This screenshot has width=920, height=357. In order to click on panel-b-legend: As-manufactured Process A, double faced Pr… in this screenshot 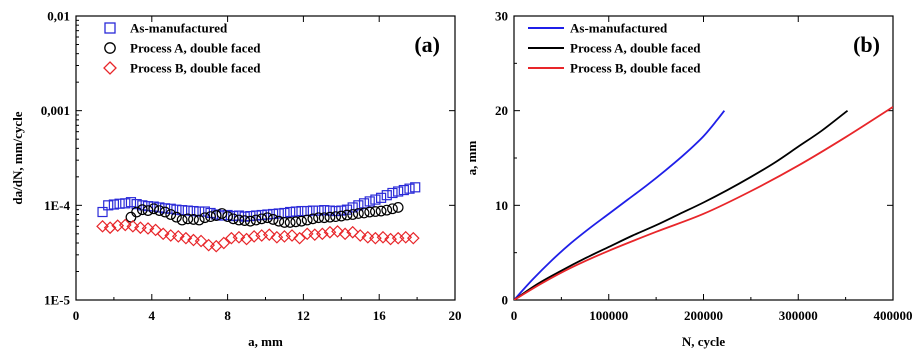, I will do `click(614, 48)`.